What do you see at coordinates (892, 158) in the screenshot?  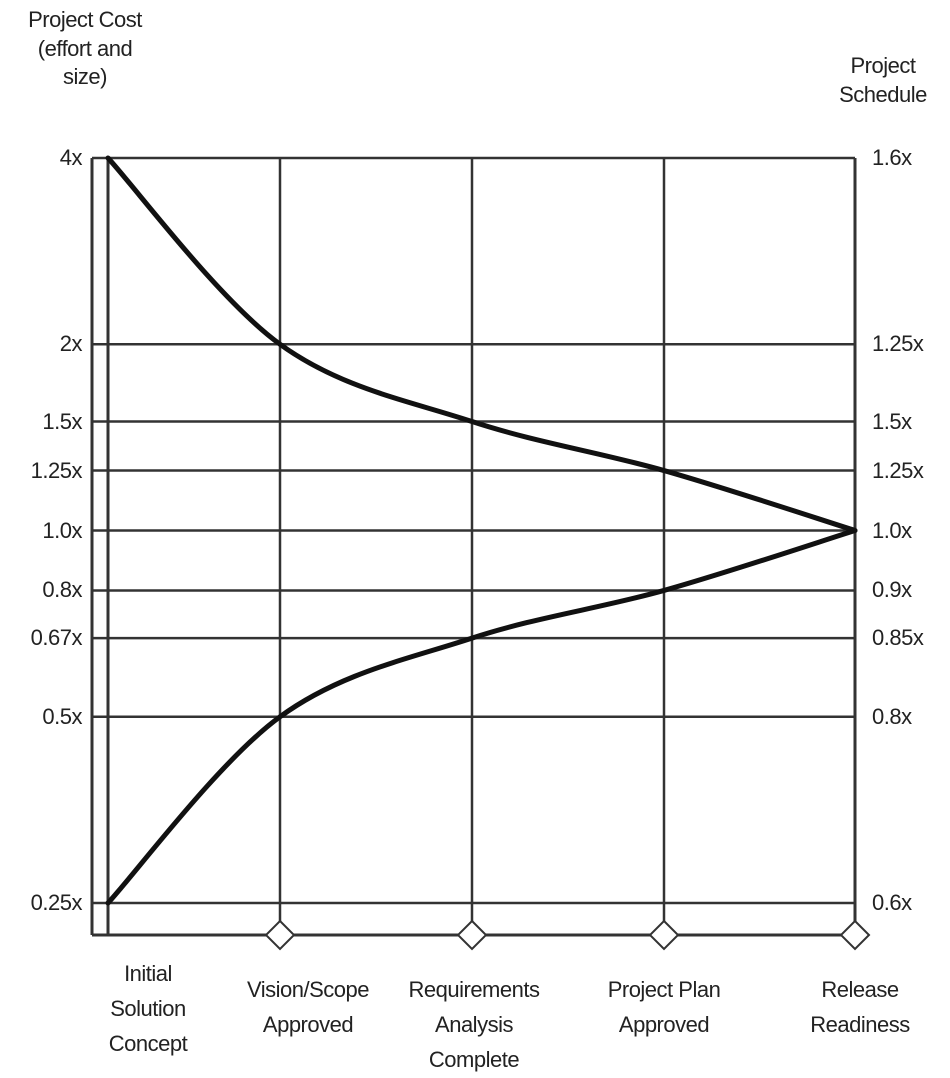 I see `y-tick-label-right: 1.6x` at bounding box center [892, 158].